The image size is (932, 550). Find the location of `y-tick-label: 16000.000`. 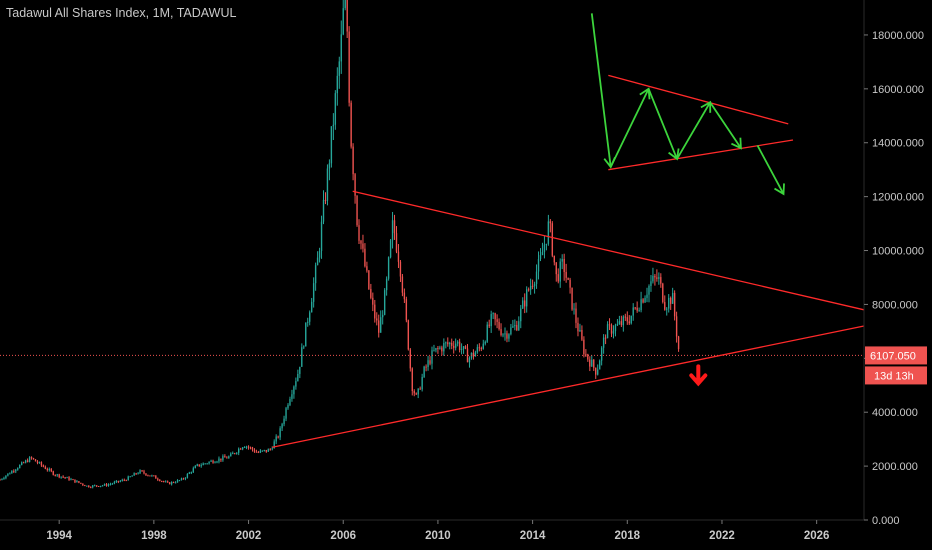

y-tick-label: 16000.000 is located at coordinates (898, 90).